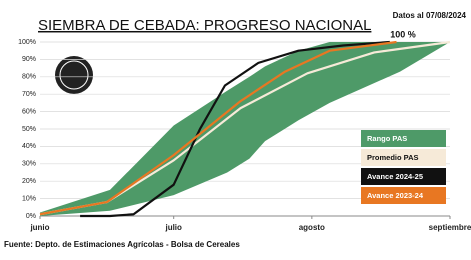  I want to click on logo-circle, so click(74, 75).